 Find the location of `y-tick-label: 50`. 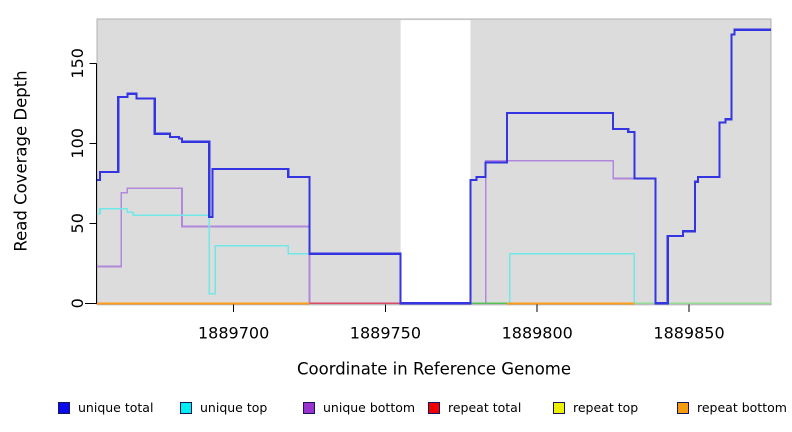

y-tick-label: 50 is located at coordinates (77, 223).